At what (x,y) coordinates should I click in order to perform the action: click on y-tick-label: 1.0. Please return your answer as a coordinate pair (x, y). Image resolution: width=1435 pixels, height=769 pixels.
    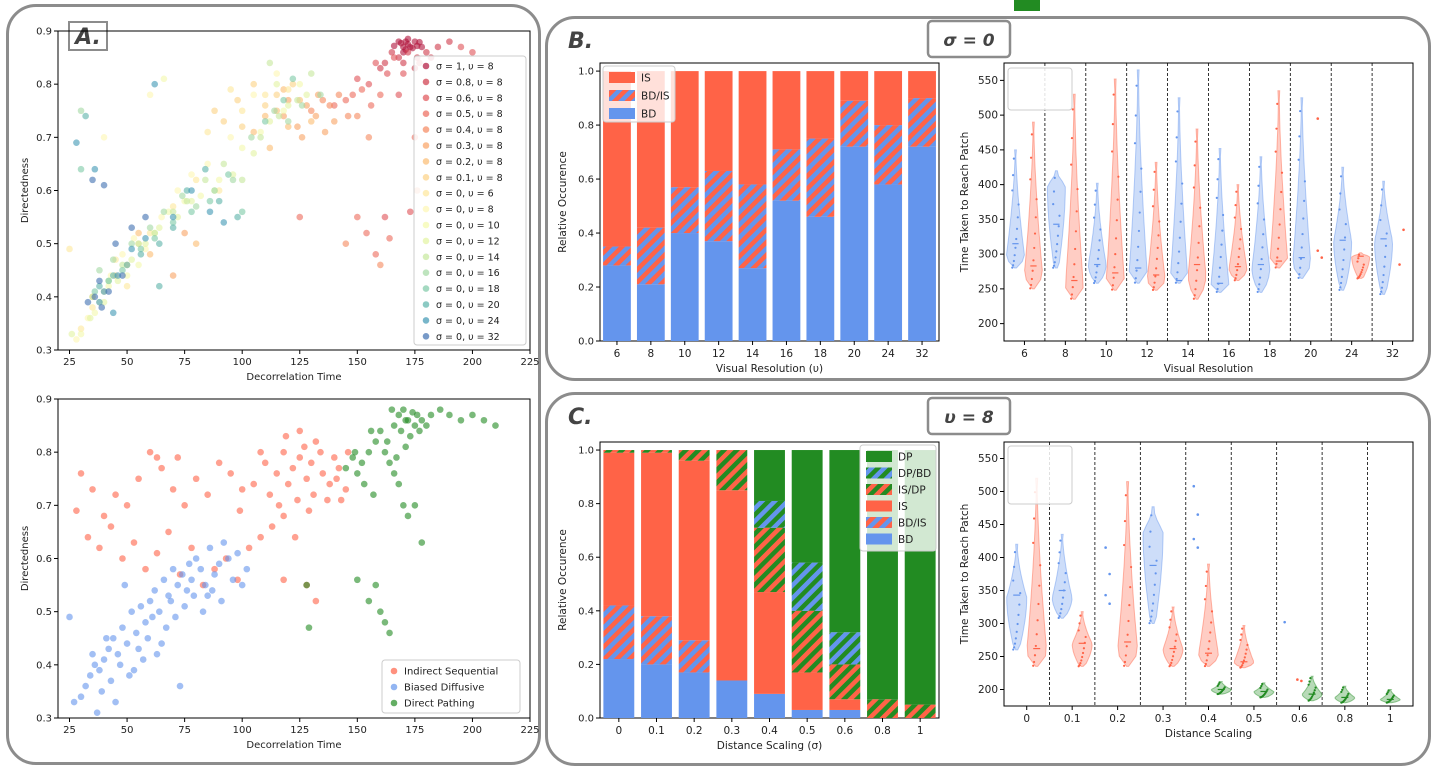
    Looking at the image, I should click on (586, 451).